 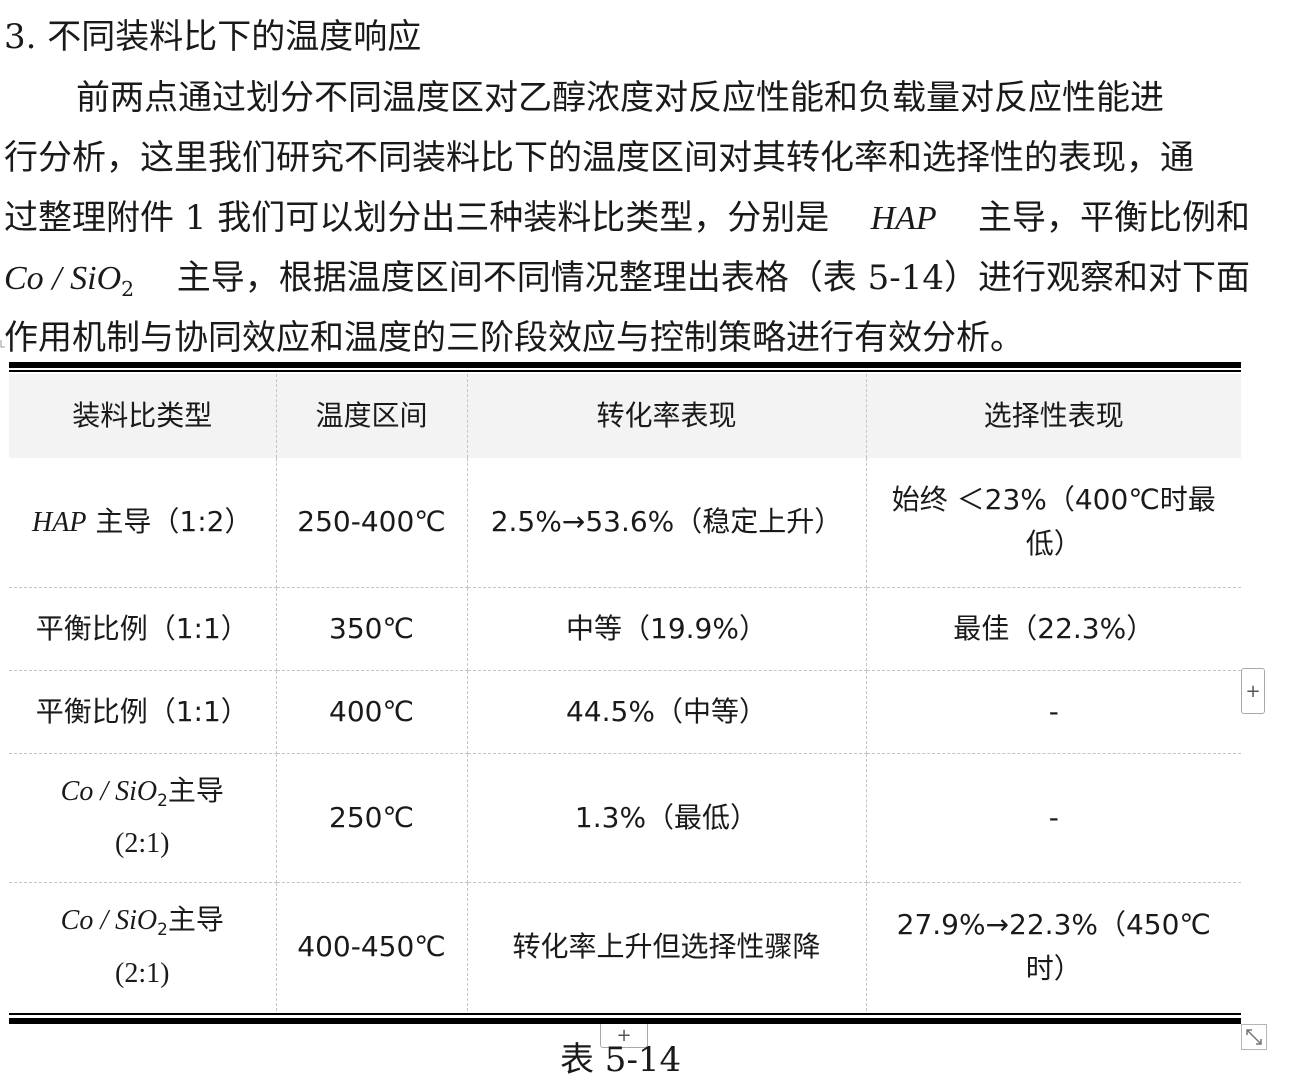 I want to click on cell-temp: 400-450℃, so click(x=371, y=946).